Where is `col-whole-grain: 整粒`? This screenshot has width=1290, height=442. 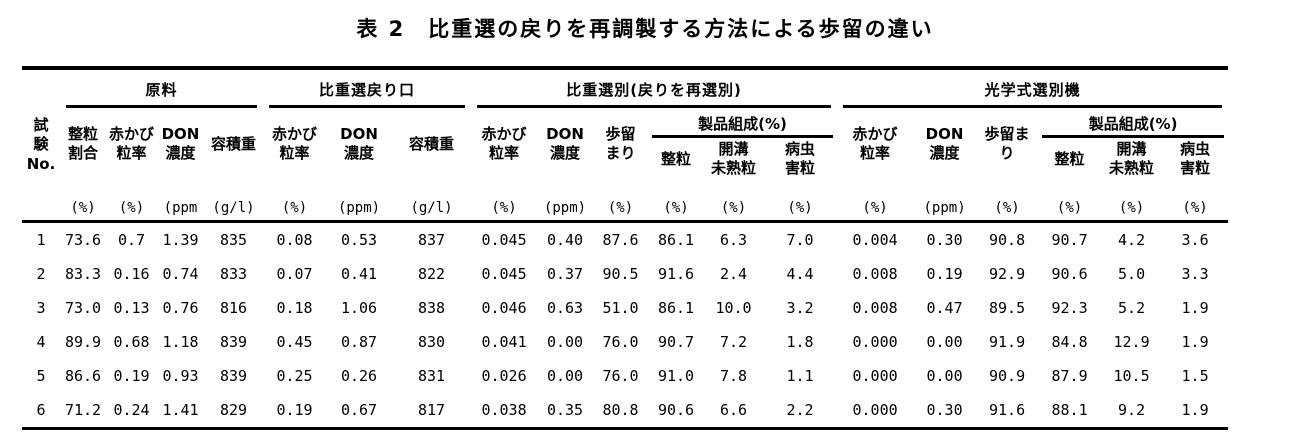 col-whole-grain: 整粒 is located at coordinates (1069, 158).